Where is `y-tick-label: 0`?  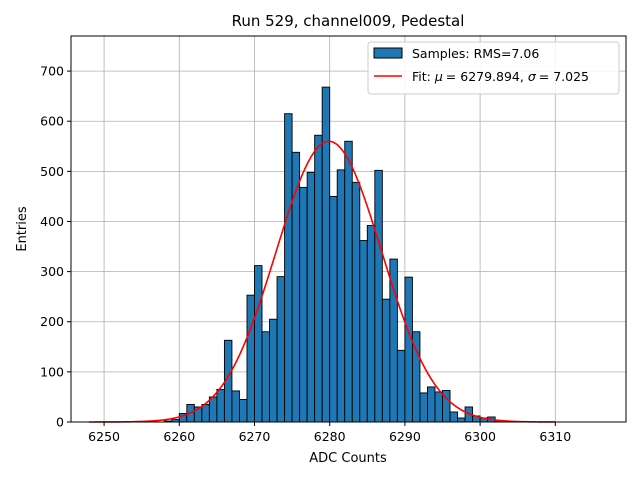
y-tick-label: 0 is located at coordinates (60, 422).